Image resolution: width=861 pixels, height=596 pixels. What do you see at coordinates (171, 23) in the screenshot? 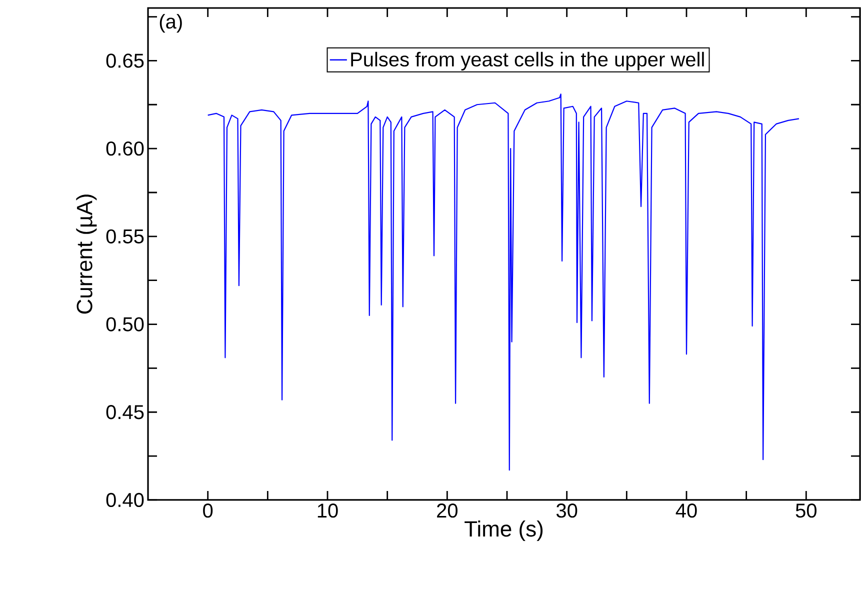
I see `annotation: (a)` at bounding box center [171, 23].